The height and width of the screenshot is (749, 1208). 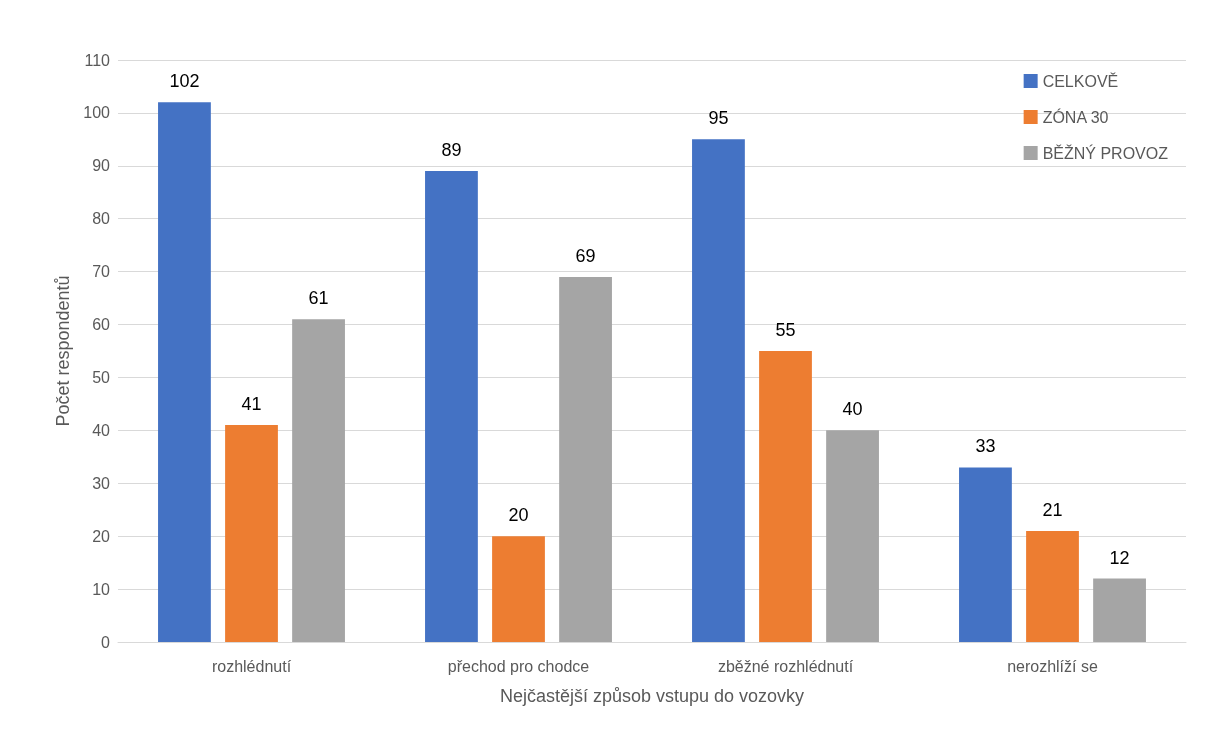 What do you see at coordinates (652, 696) in the screenshot?
I see `x-axis-title: Nejčastější způsob vstupu do vozovky` at bounding box center [652, 696].